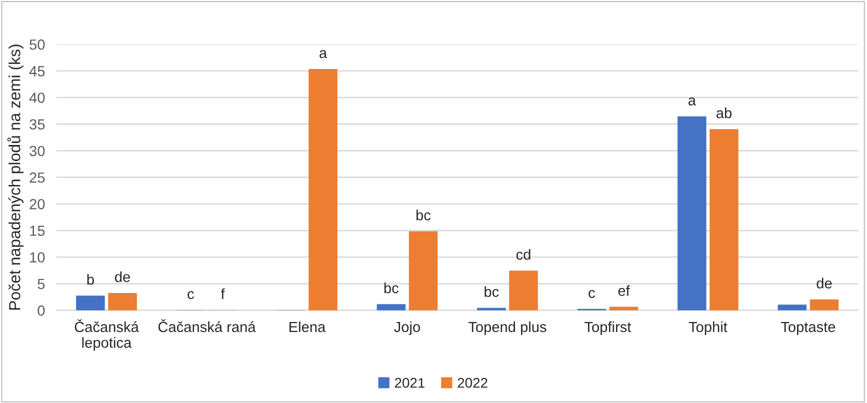 The height and width of the screenshot is (403, 867). Describe the element at coordinates (41, 284) in the screenshot. I see `y-tick-label: 5` at that location.